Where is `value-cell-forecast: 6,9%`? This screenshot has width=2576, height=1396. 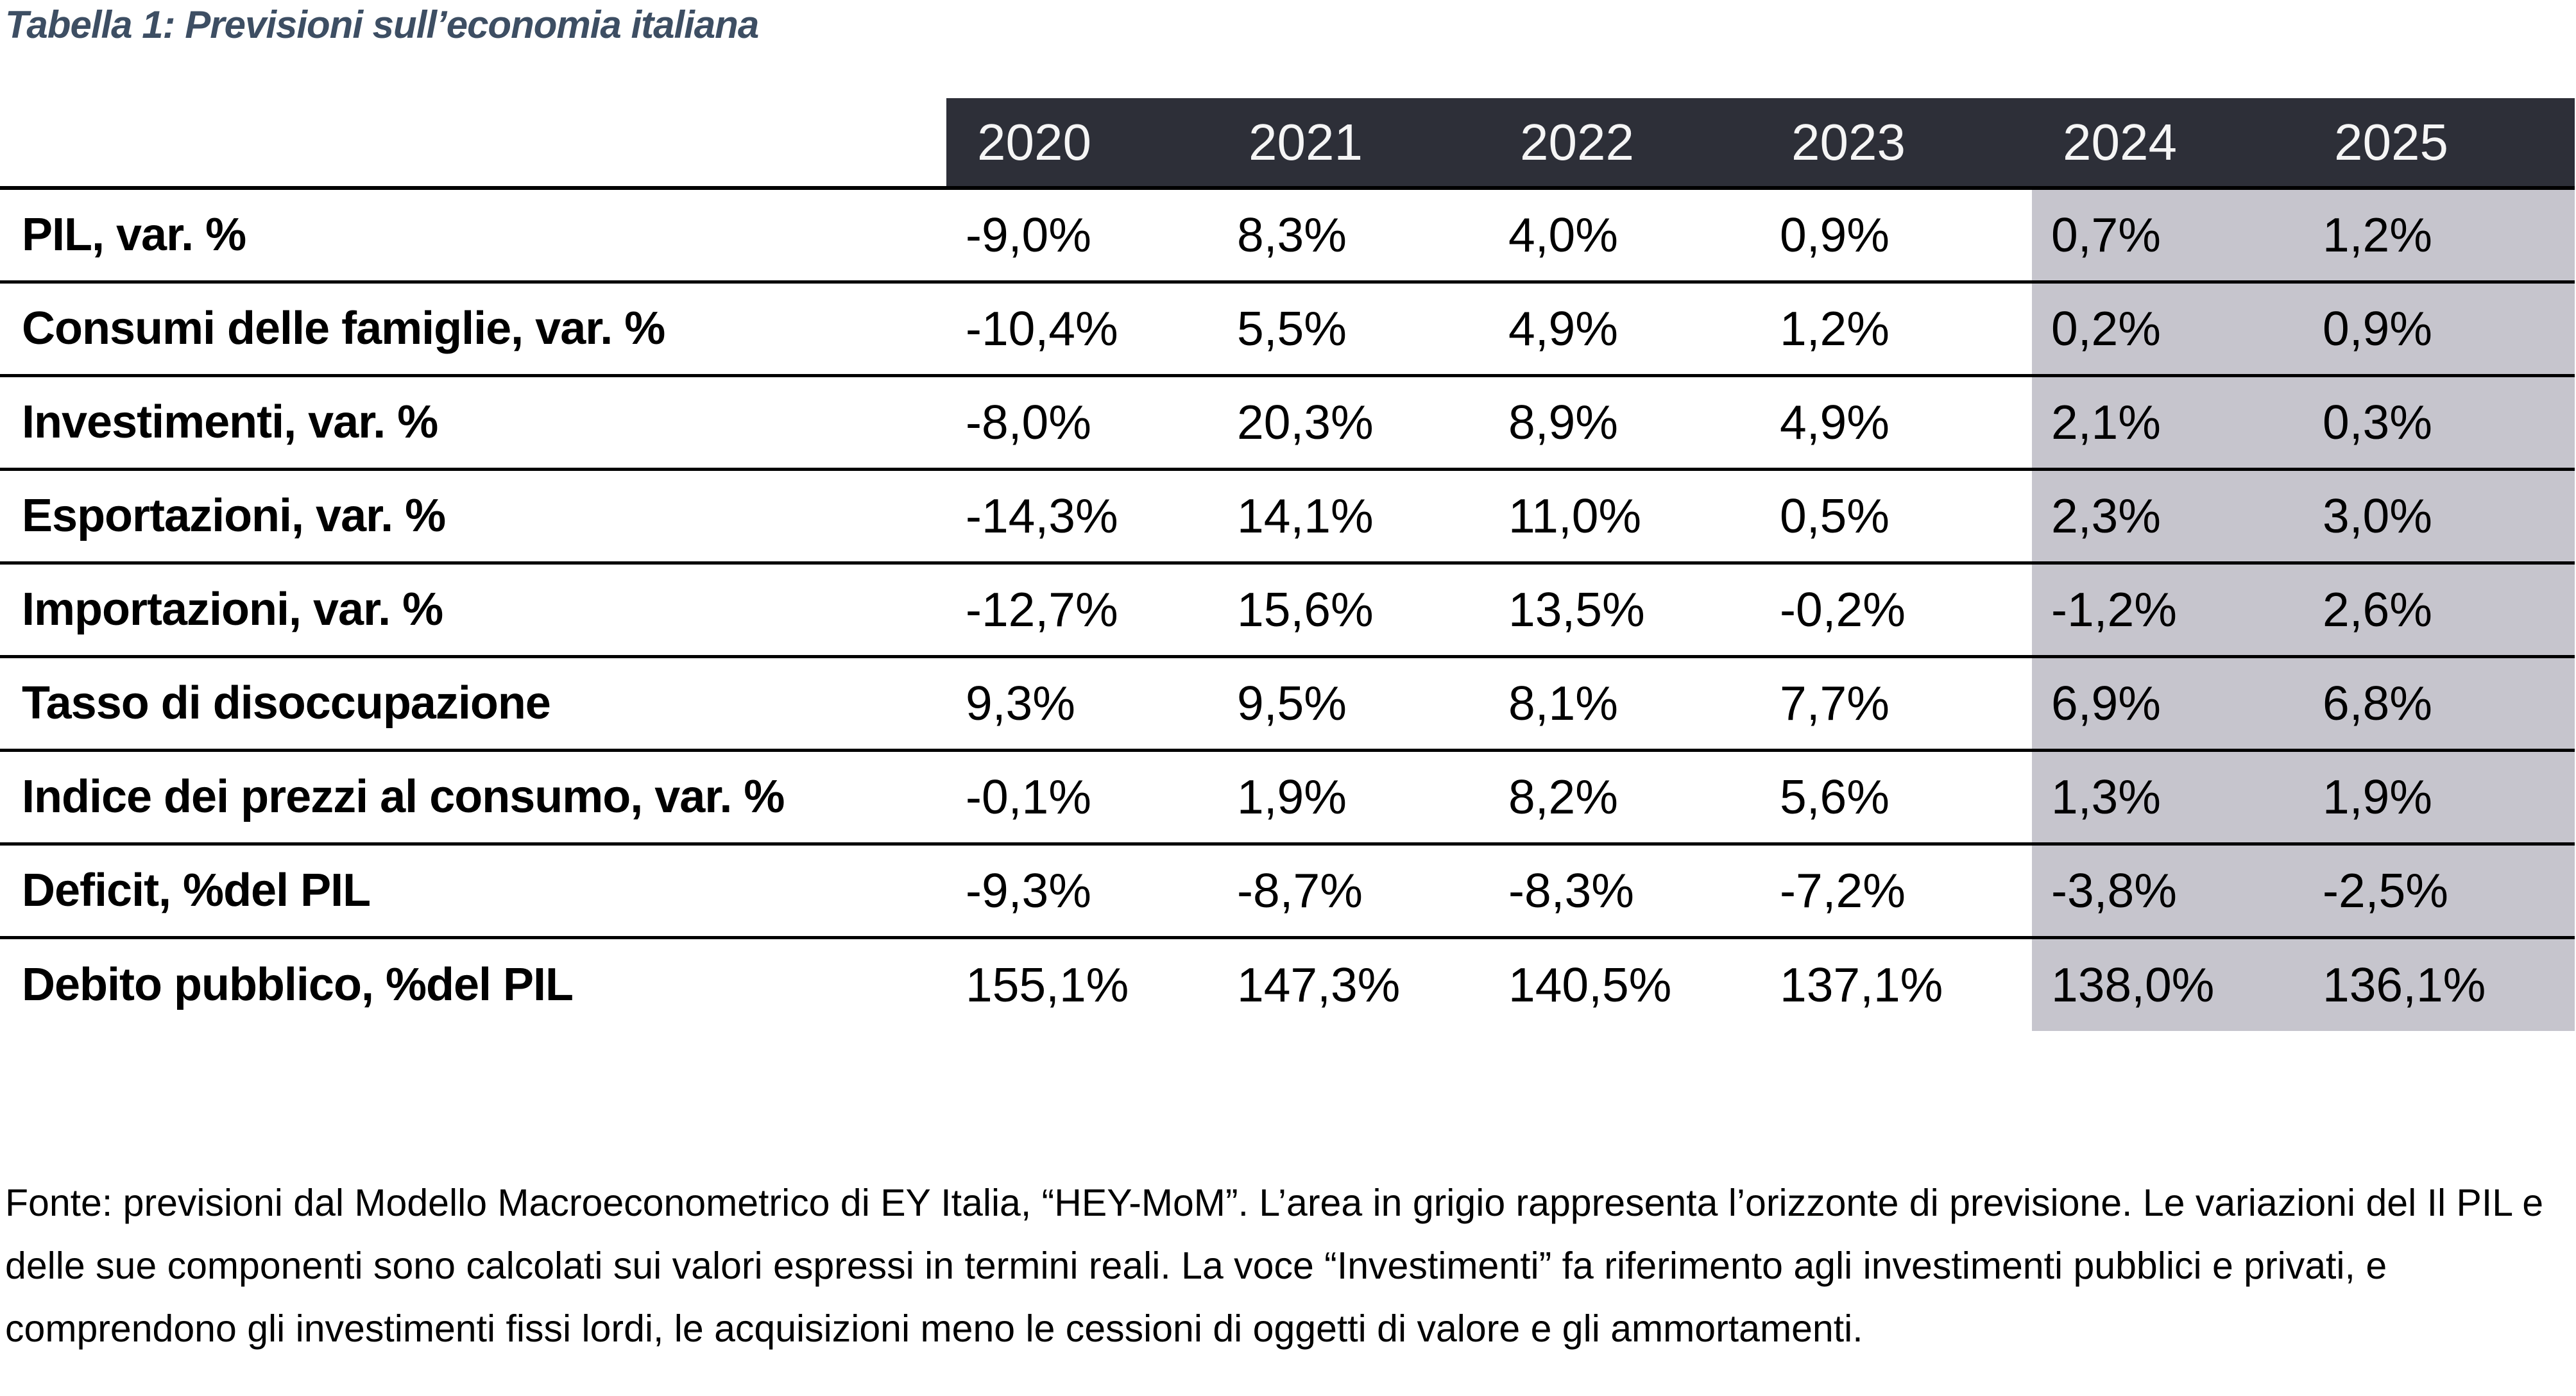 value-cell-forecast: 6,9% is located at coordinates (2167, 703).